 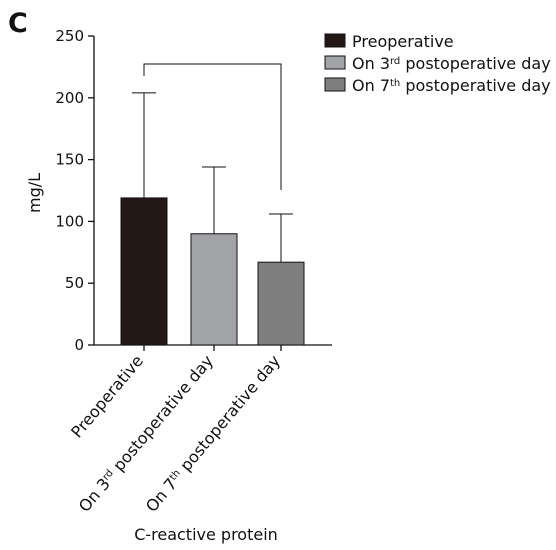 I want to click on panel-label: C, so click(x=18, y=23).